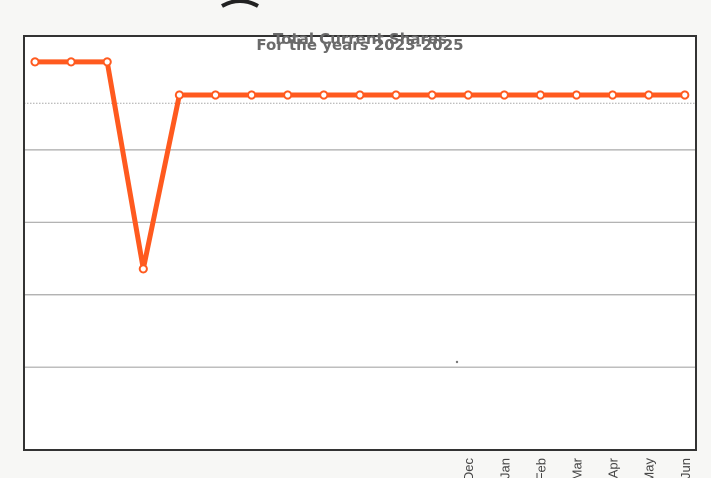 This screenshot has height=478, width=711. Describe the element at coordinates (457, 362) in the screenshot. I see `speck` at that location.